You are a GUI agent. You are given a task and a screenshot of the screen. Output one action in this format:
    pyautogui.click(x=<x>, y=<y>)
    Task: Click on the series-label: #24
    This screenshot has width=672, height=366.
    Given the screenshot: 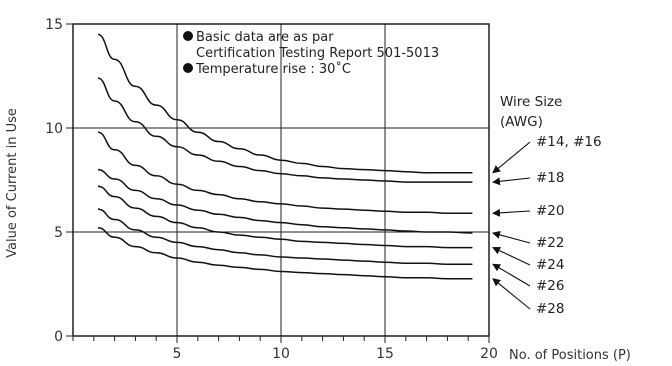 What is the action you would take?
    pyautogui.click(x=550, y=265)
    